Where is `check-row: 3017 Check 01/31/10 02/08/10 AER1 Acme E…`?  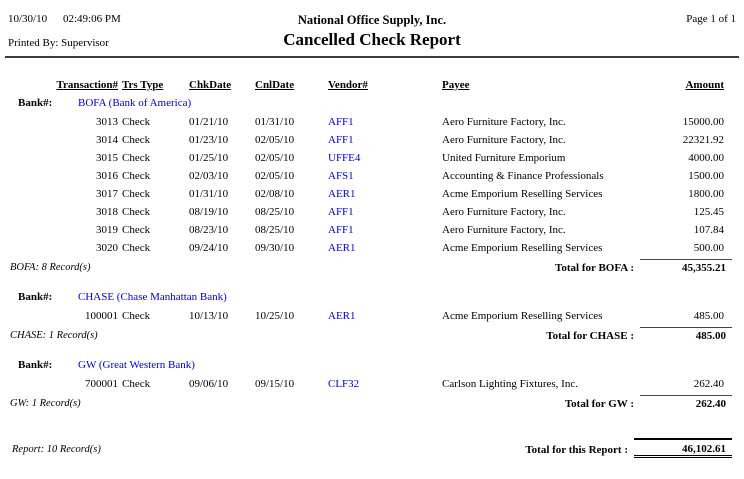 check-row: 3017 Check 01/31/10 02/08/10 AER1 Acme E… is located at coordinates (372, 194).